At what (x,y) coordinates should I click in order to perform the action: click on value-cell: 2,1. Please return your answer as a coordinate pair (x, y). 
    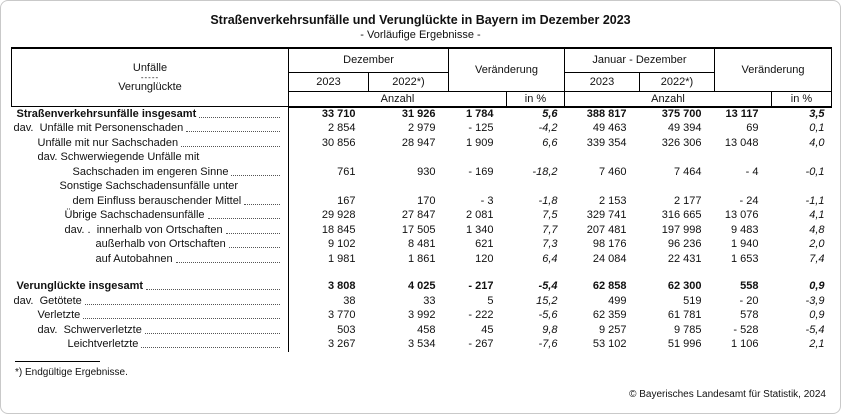
    Looking at the image, I should click on (817, 344).